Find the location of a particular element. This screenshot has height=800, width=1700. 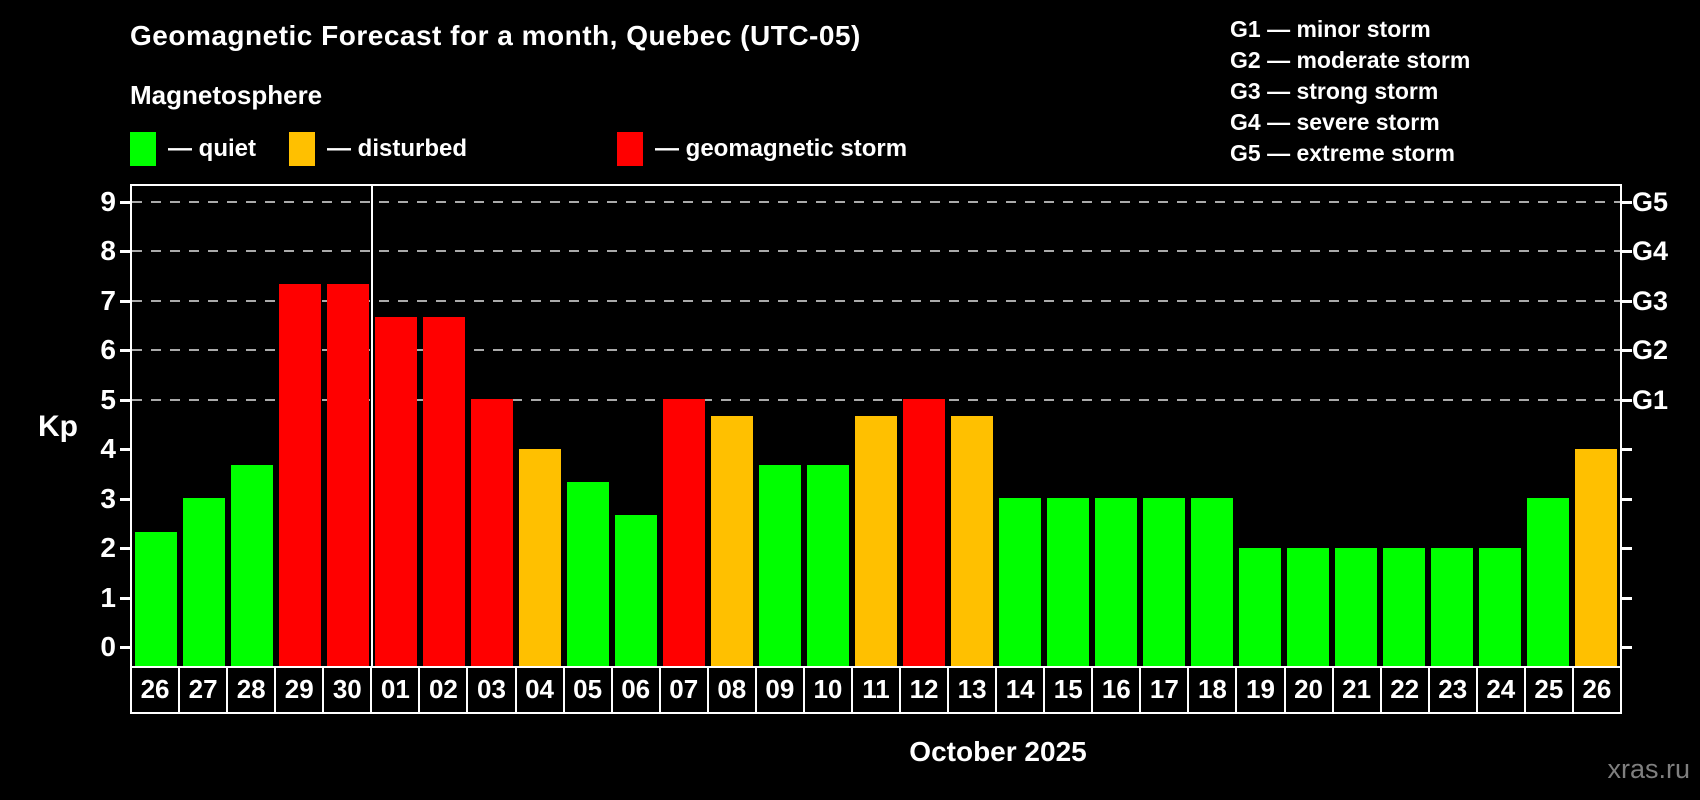

y-axis-tick-label-0: 0 is located at coordinates (108, 646).